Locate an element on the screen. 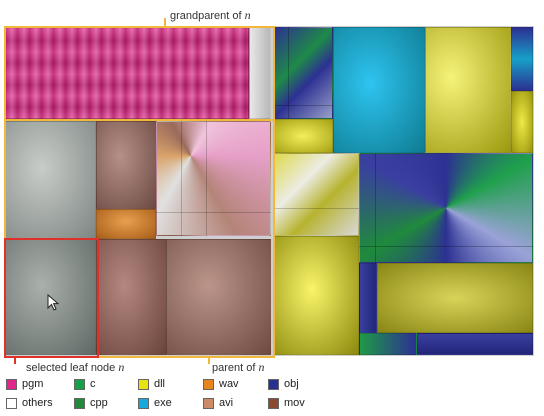  gray-large-node is located at coordinates (50, 180).